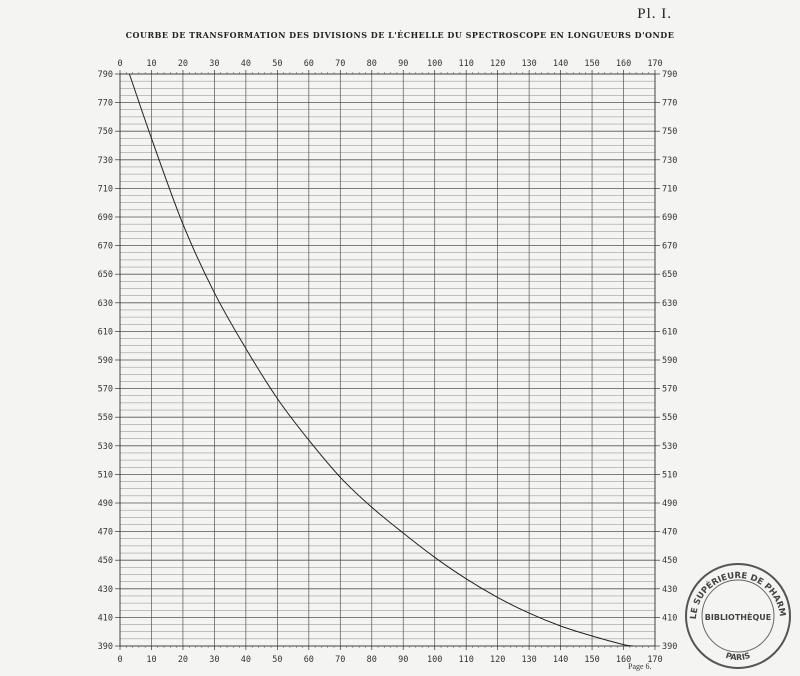 This screenshot has width=800, height=676. I want to click on y-tick-label-right: 410, so click(669, 618).